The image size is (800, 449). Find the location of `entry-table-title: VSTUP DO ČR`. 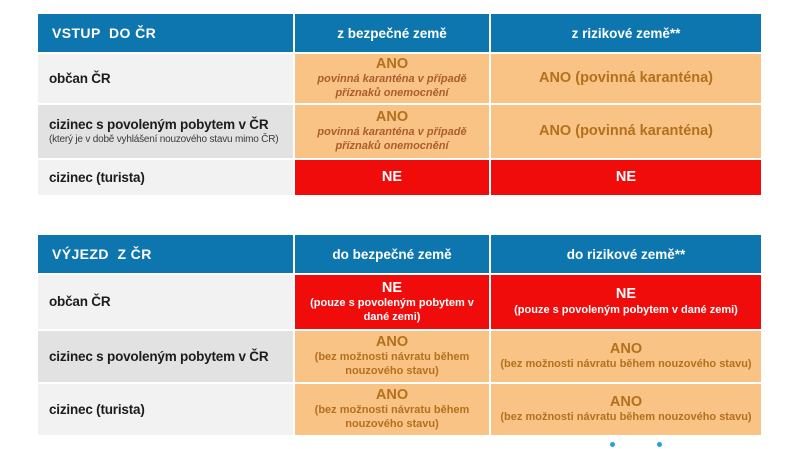

entry-table-title: VSTUP DO ČR is located at coordinates (165, 33).